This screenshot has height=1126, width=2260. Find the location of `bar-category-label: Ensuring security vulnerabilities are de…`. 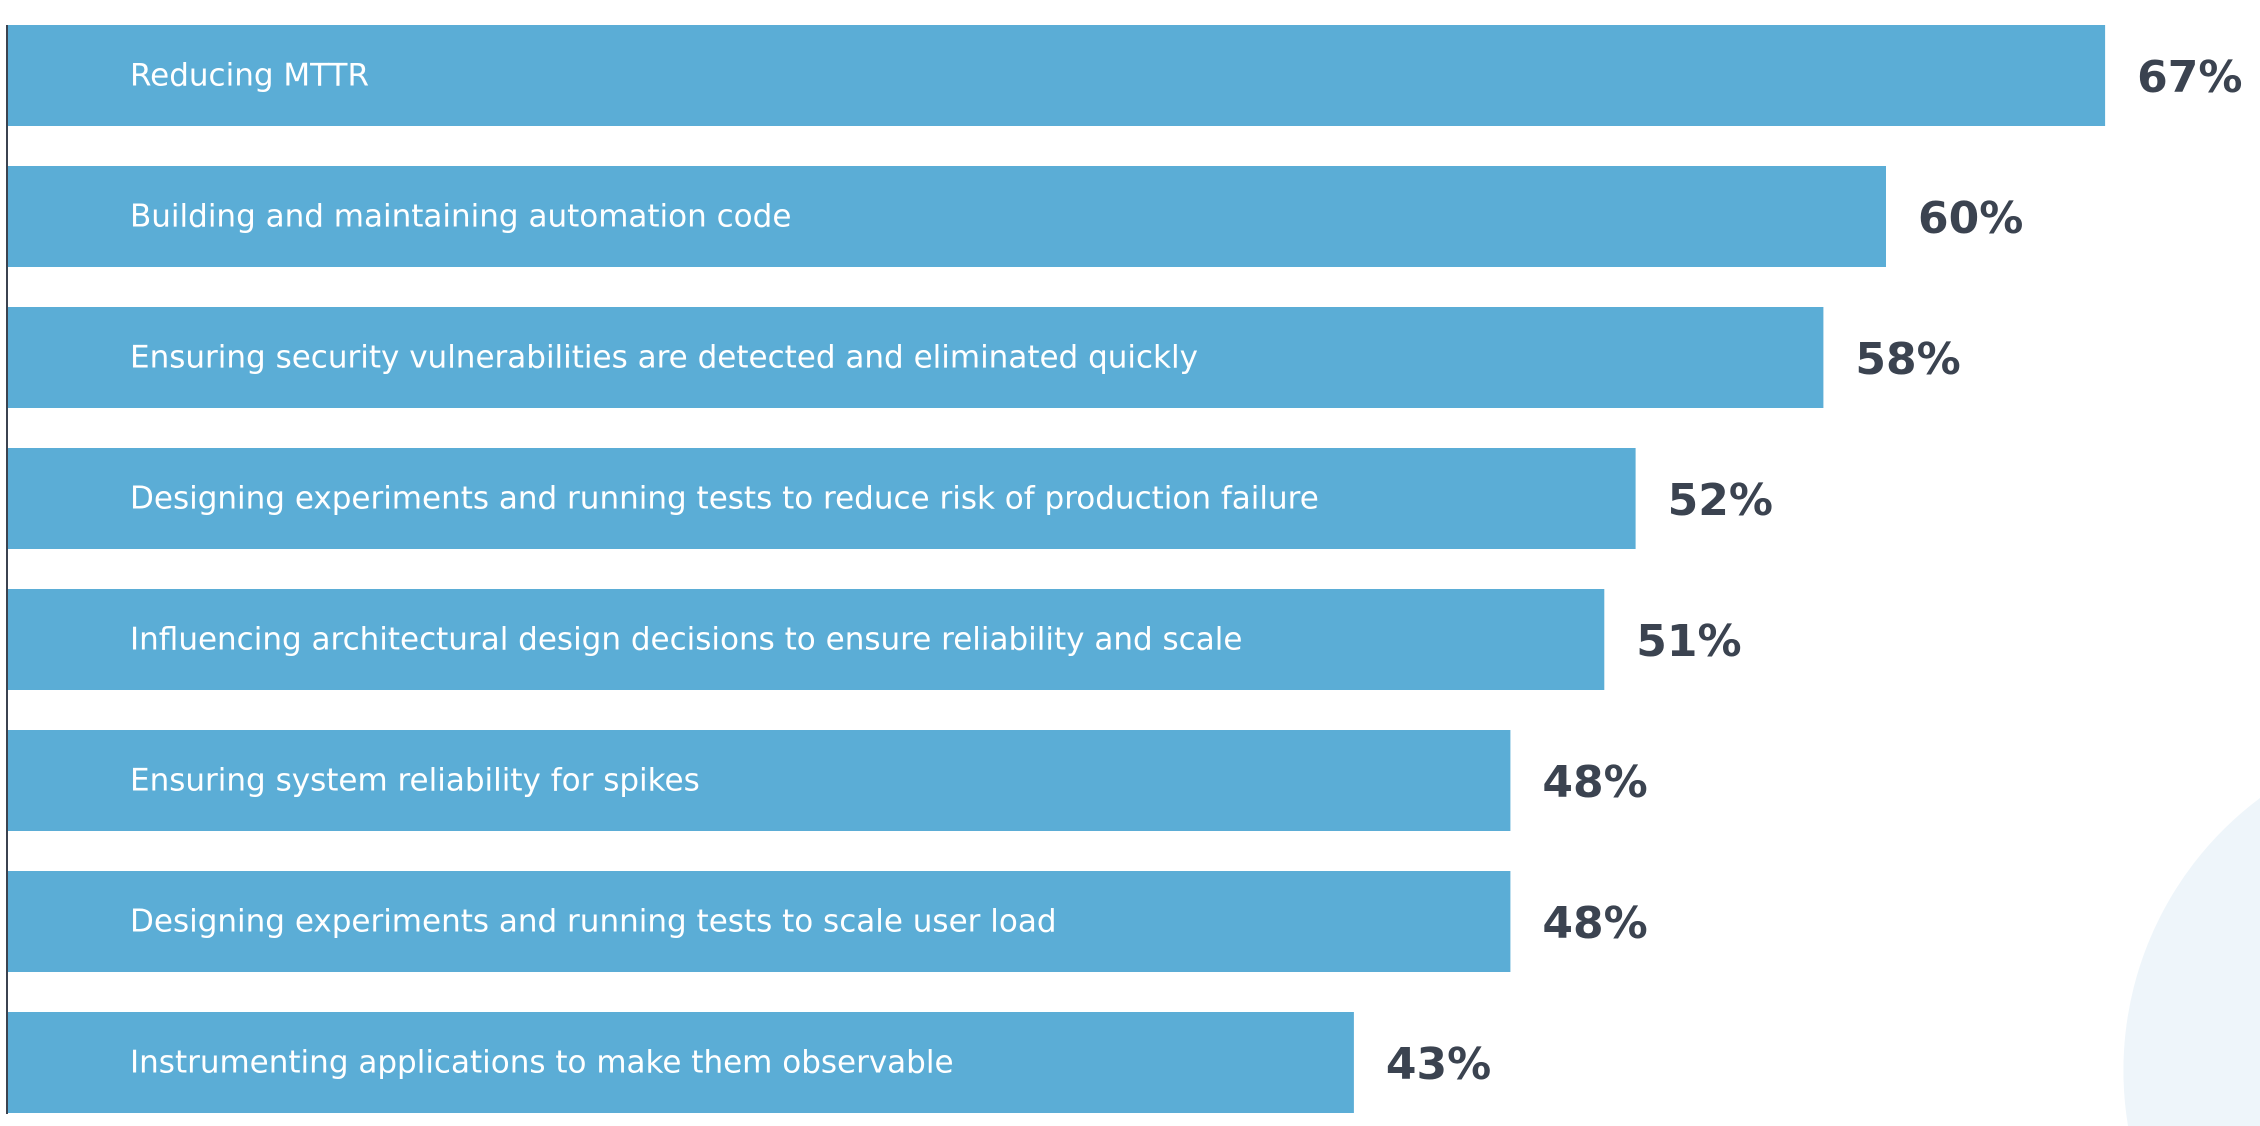

bar-category-label: Ensuring security vulnerabilities are de… is located at coordinates (664, 358).